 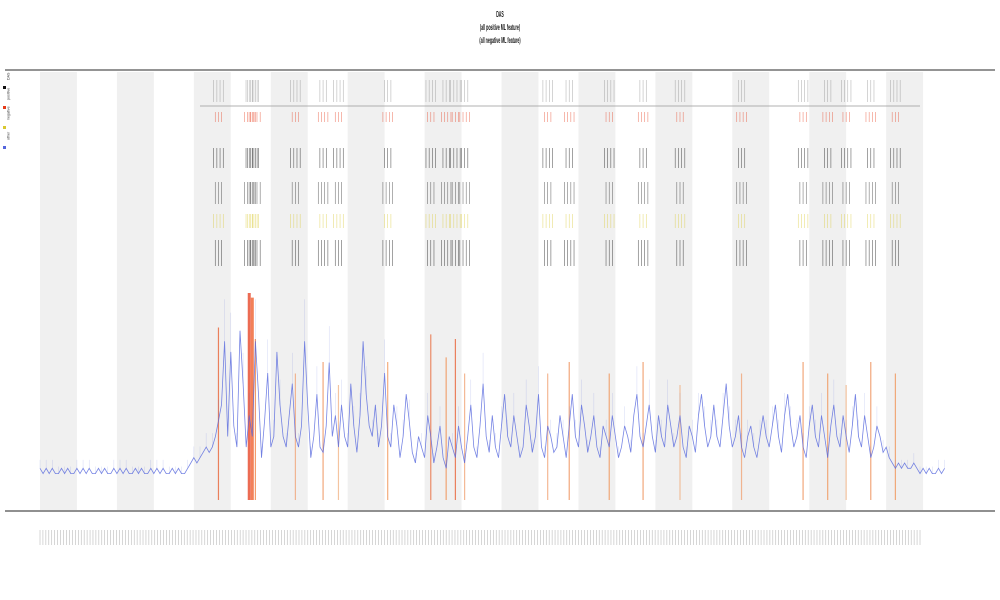 I want to click on legend-entry: negative, so click(x=8, y=123).